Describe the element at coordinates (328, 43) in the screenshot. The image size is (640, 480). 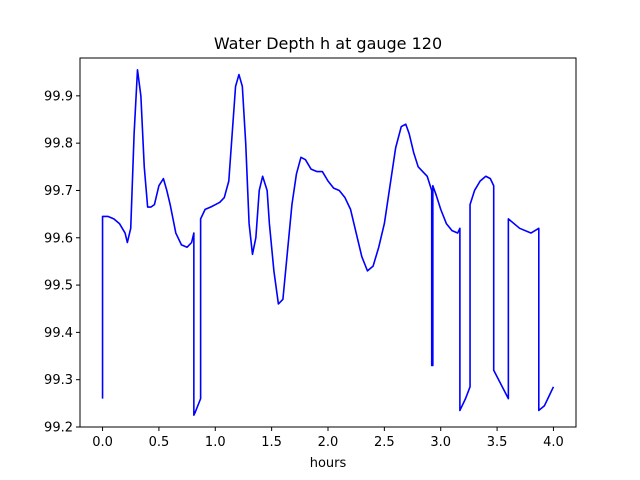
I see `chart-title: Water Depth h at gauge 120` at that location.